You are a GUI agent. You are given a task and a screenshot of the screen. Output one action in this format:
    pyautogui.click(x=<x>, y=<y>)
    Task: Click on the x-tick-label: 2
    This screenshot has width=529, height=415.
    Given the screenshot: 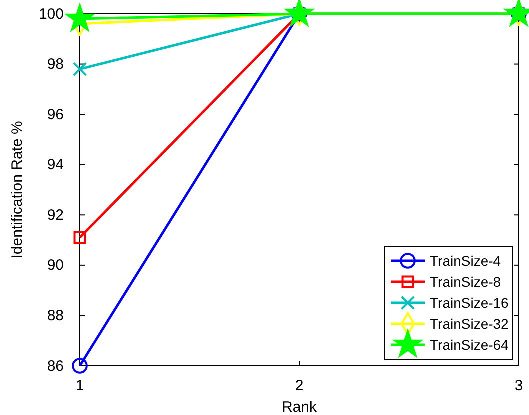 What is the action you would take?
    pyautogui.click(x=299, y=386)
    